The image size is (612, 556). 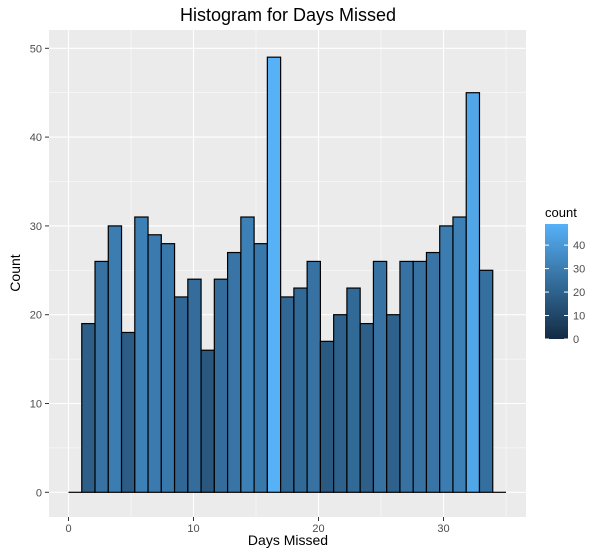 I want to click on legend-tick-label: 40, so click(x=579, y=246).